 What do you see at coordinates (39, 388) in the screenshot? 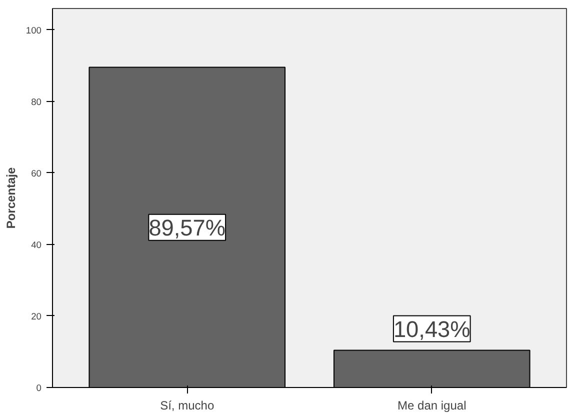
I see `y-tick-label: 0` at bounding box center [39, 388].